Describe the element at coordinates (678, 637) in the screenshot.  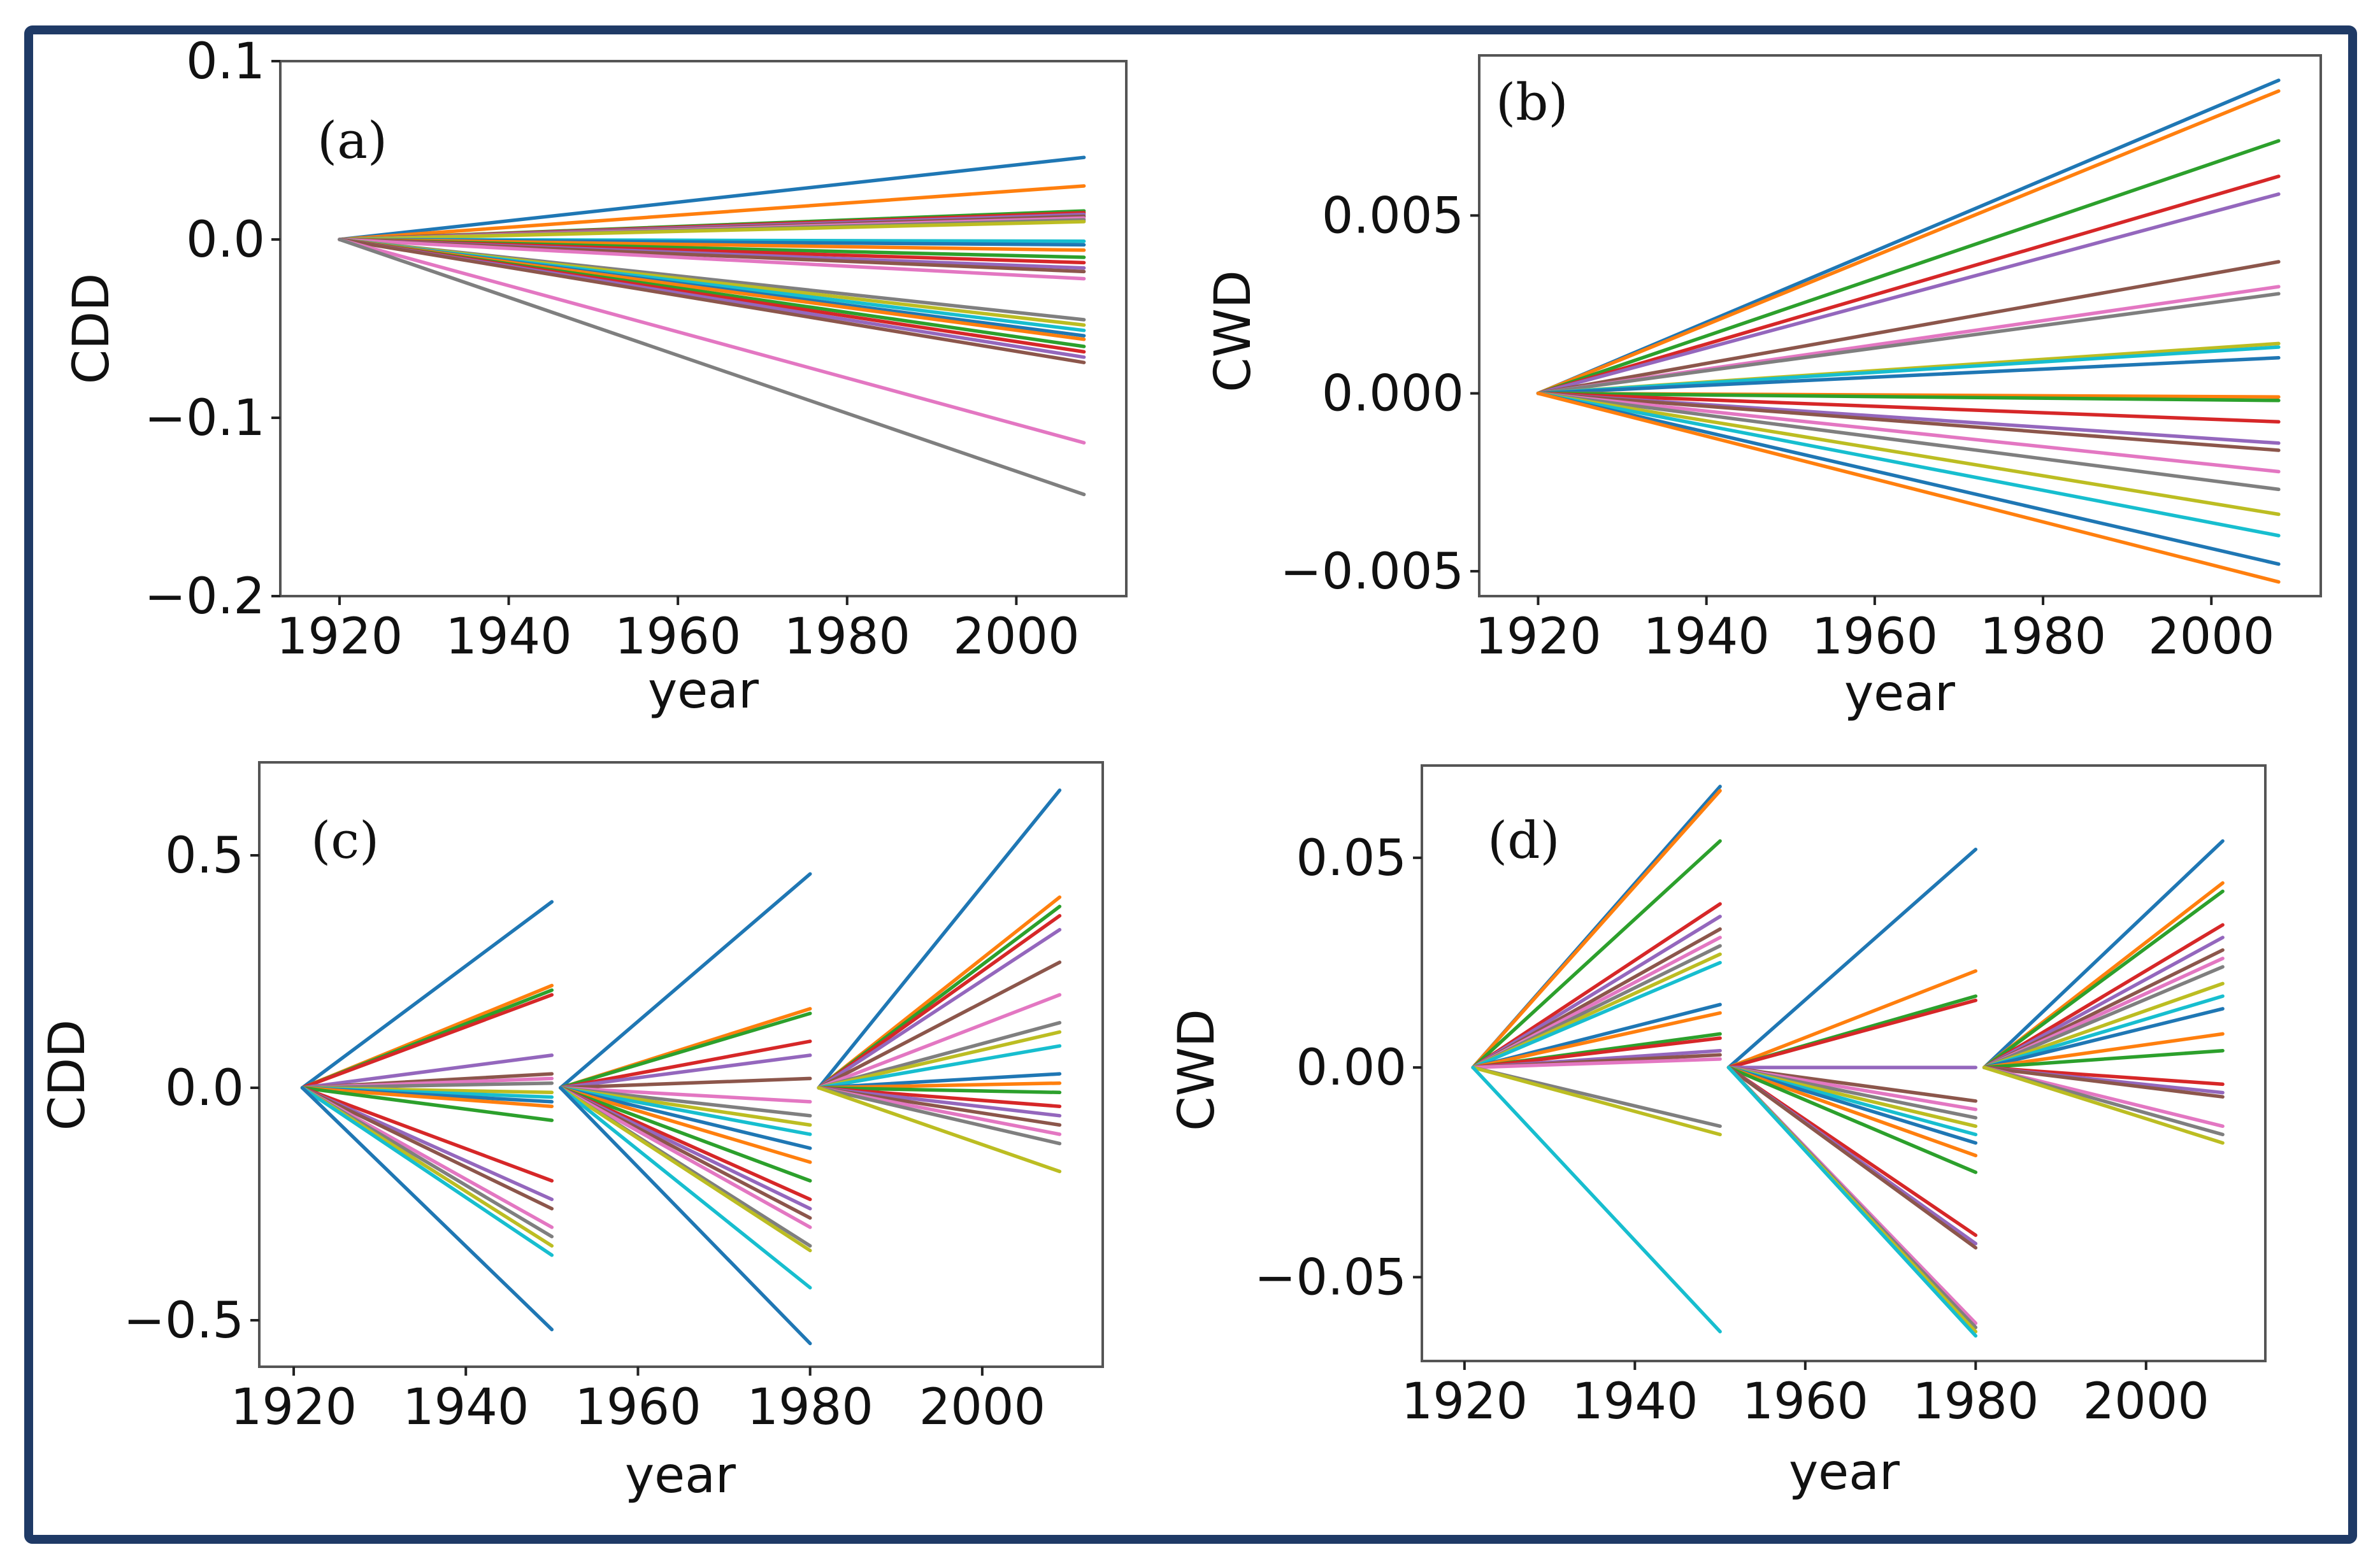
I see `x-tick-label-a-1960: 1960` at that location.